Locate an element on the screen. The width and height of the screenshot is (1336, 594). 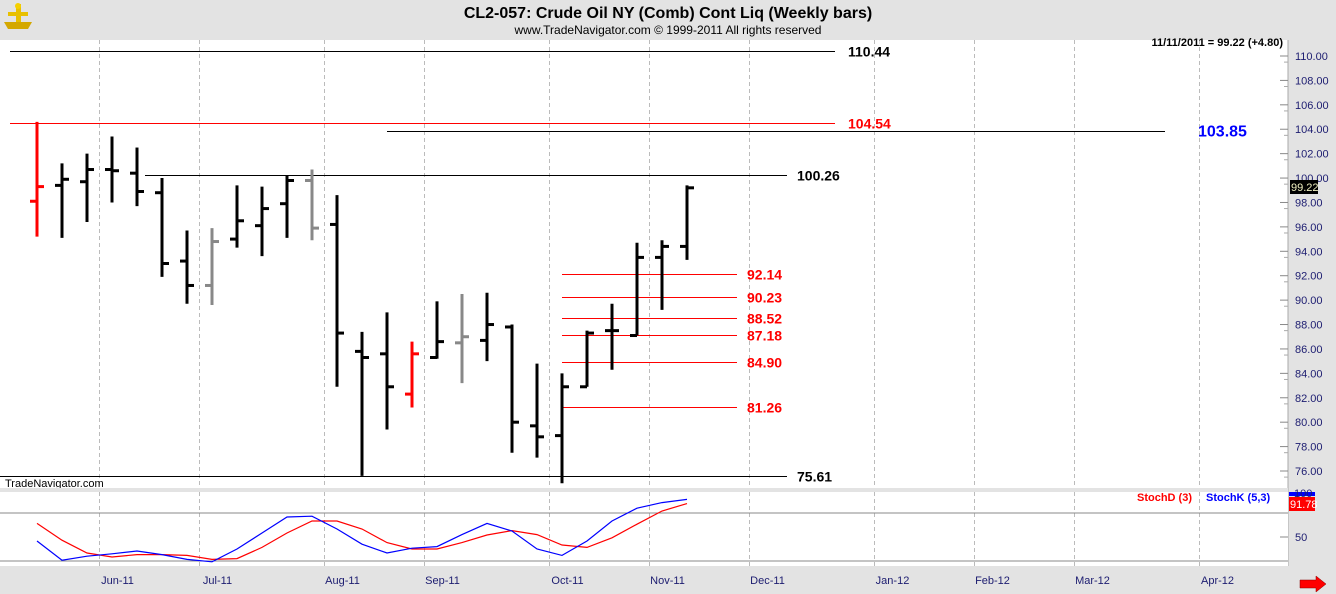
last-price-label: 99.22 is located at coordinates (1305, 188).